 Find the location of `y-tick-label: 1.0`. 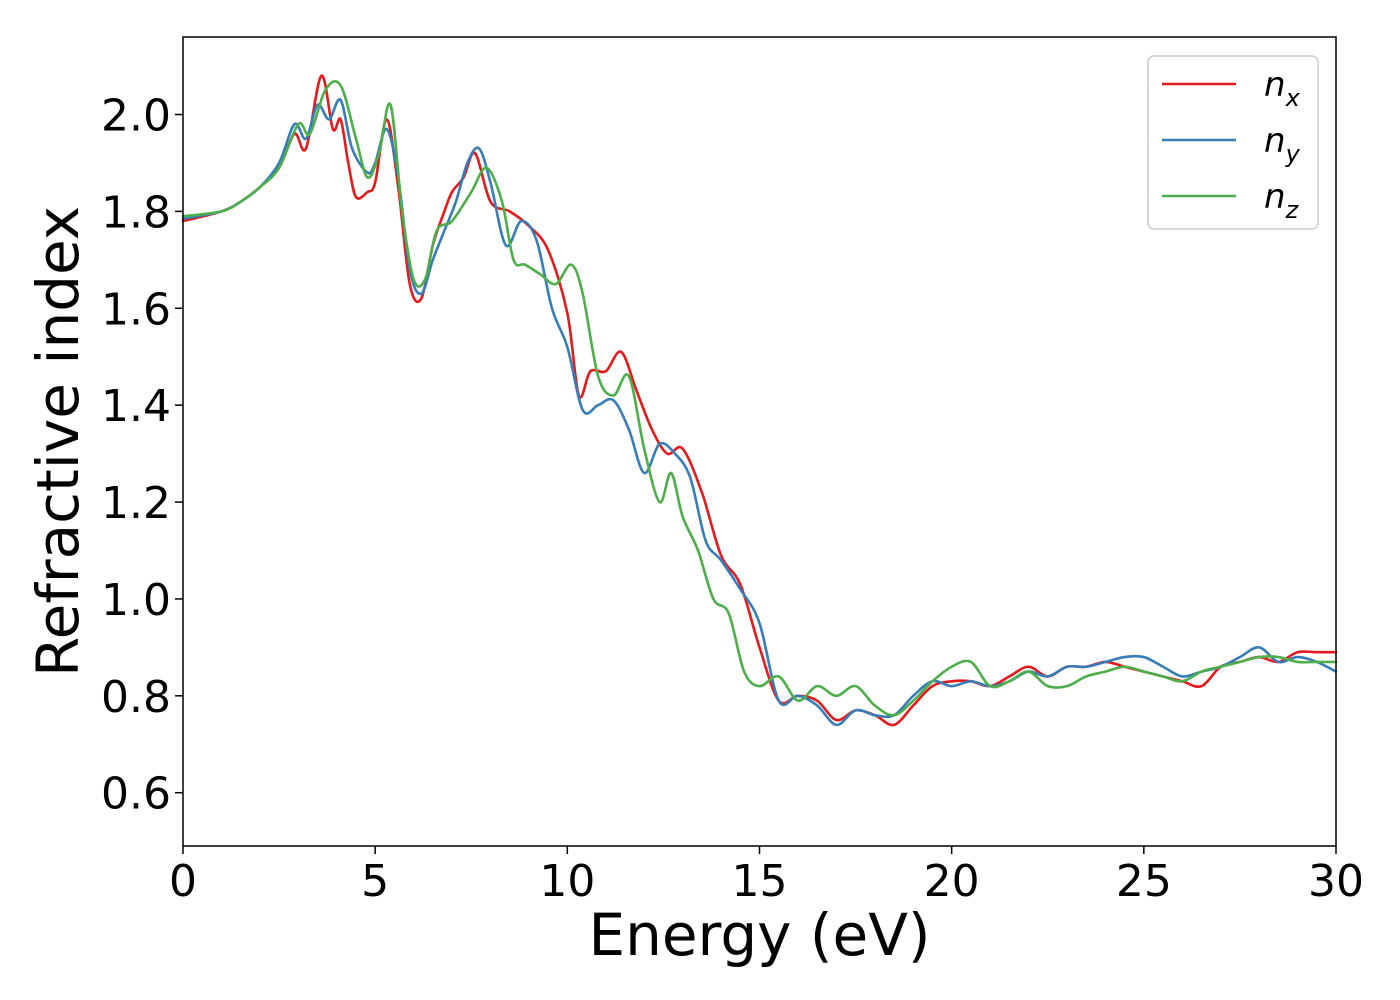

y-tick-label: 1.0 is located at coordinates (136, 600).